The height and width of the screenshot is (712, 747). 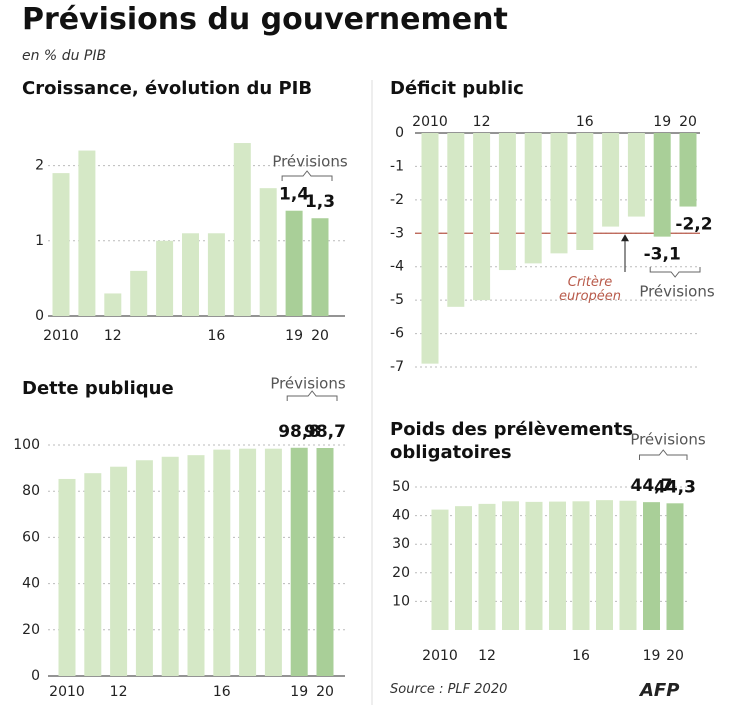 What do you see at coordinates (397, 233) in the screenshot?
I see `y-tick-label: -3` at bounding box center [397, 233].